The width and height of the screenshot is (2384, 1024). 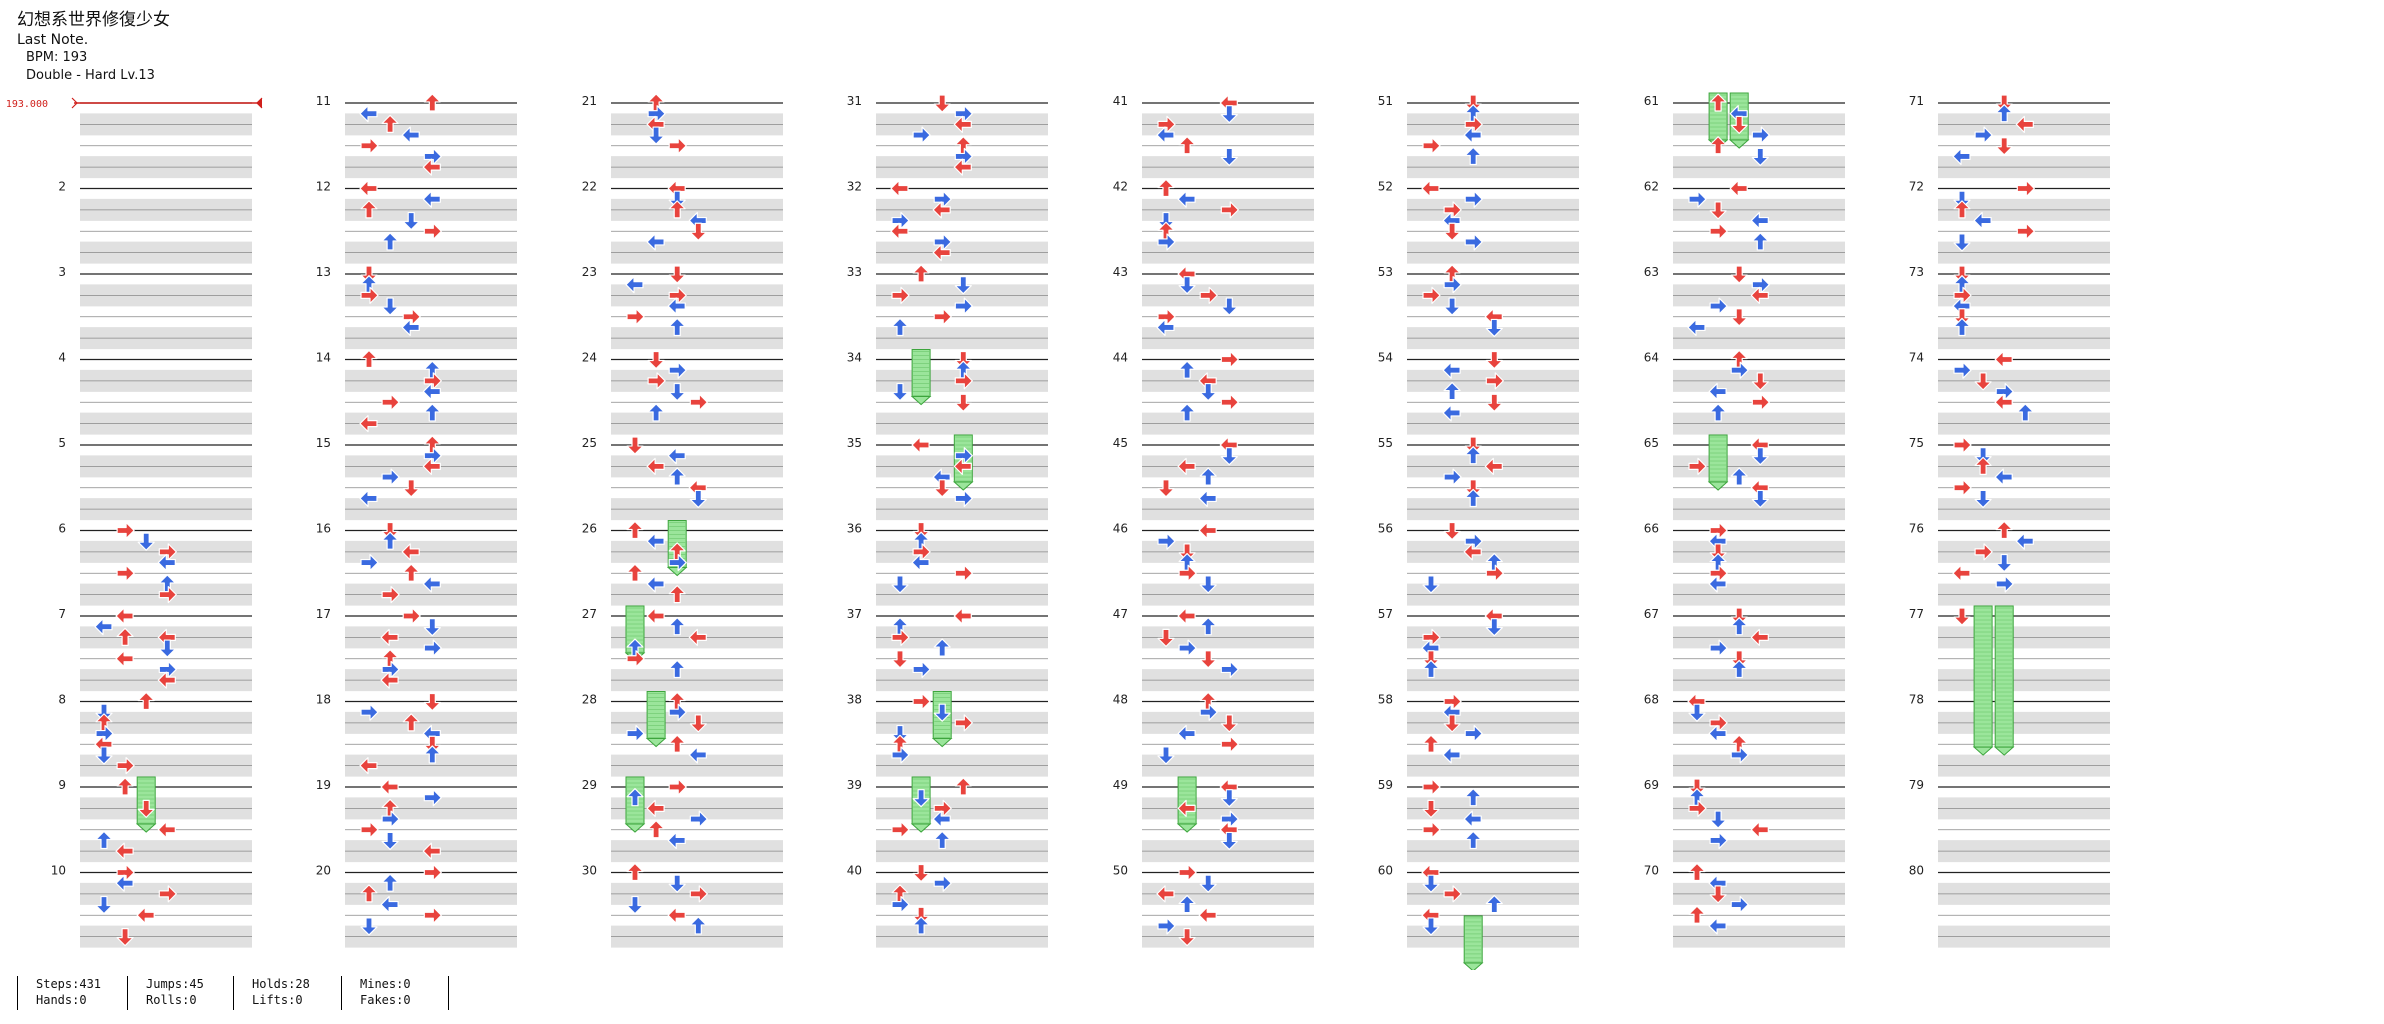 I want to click on measure-label: 39, so click(x=854, y=785).